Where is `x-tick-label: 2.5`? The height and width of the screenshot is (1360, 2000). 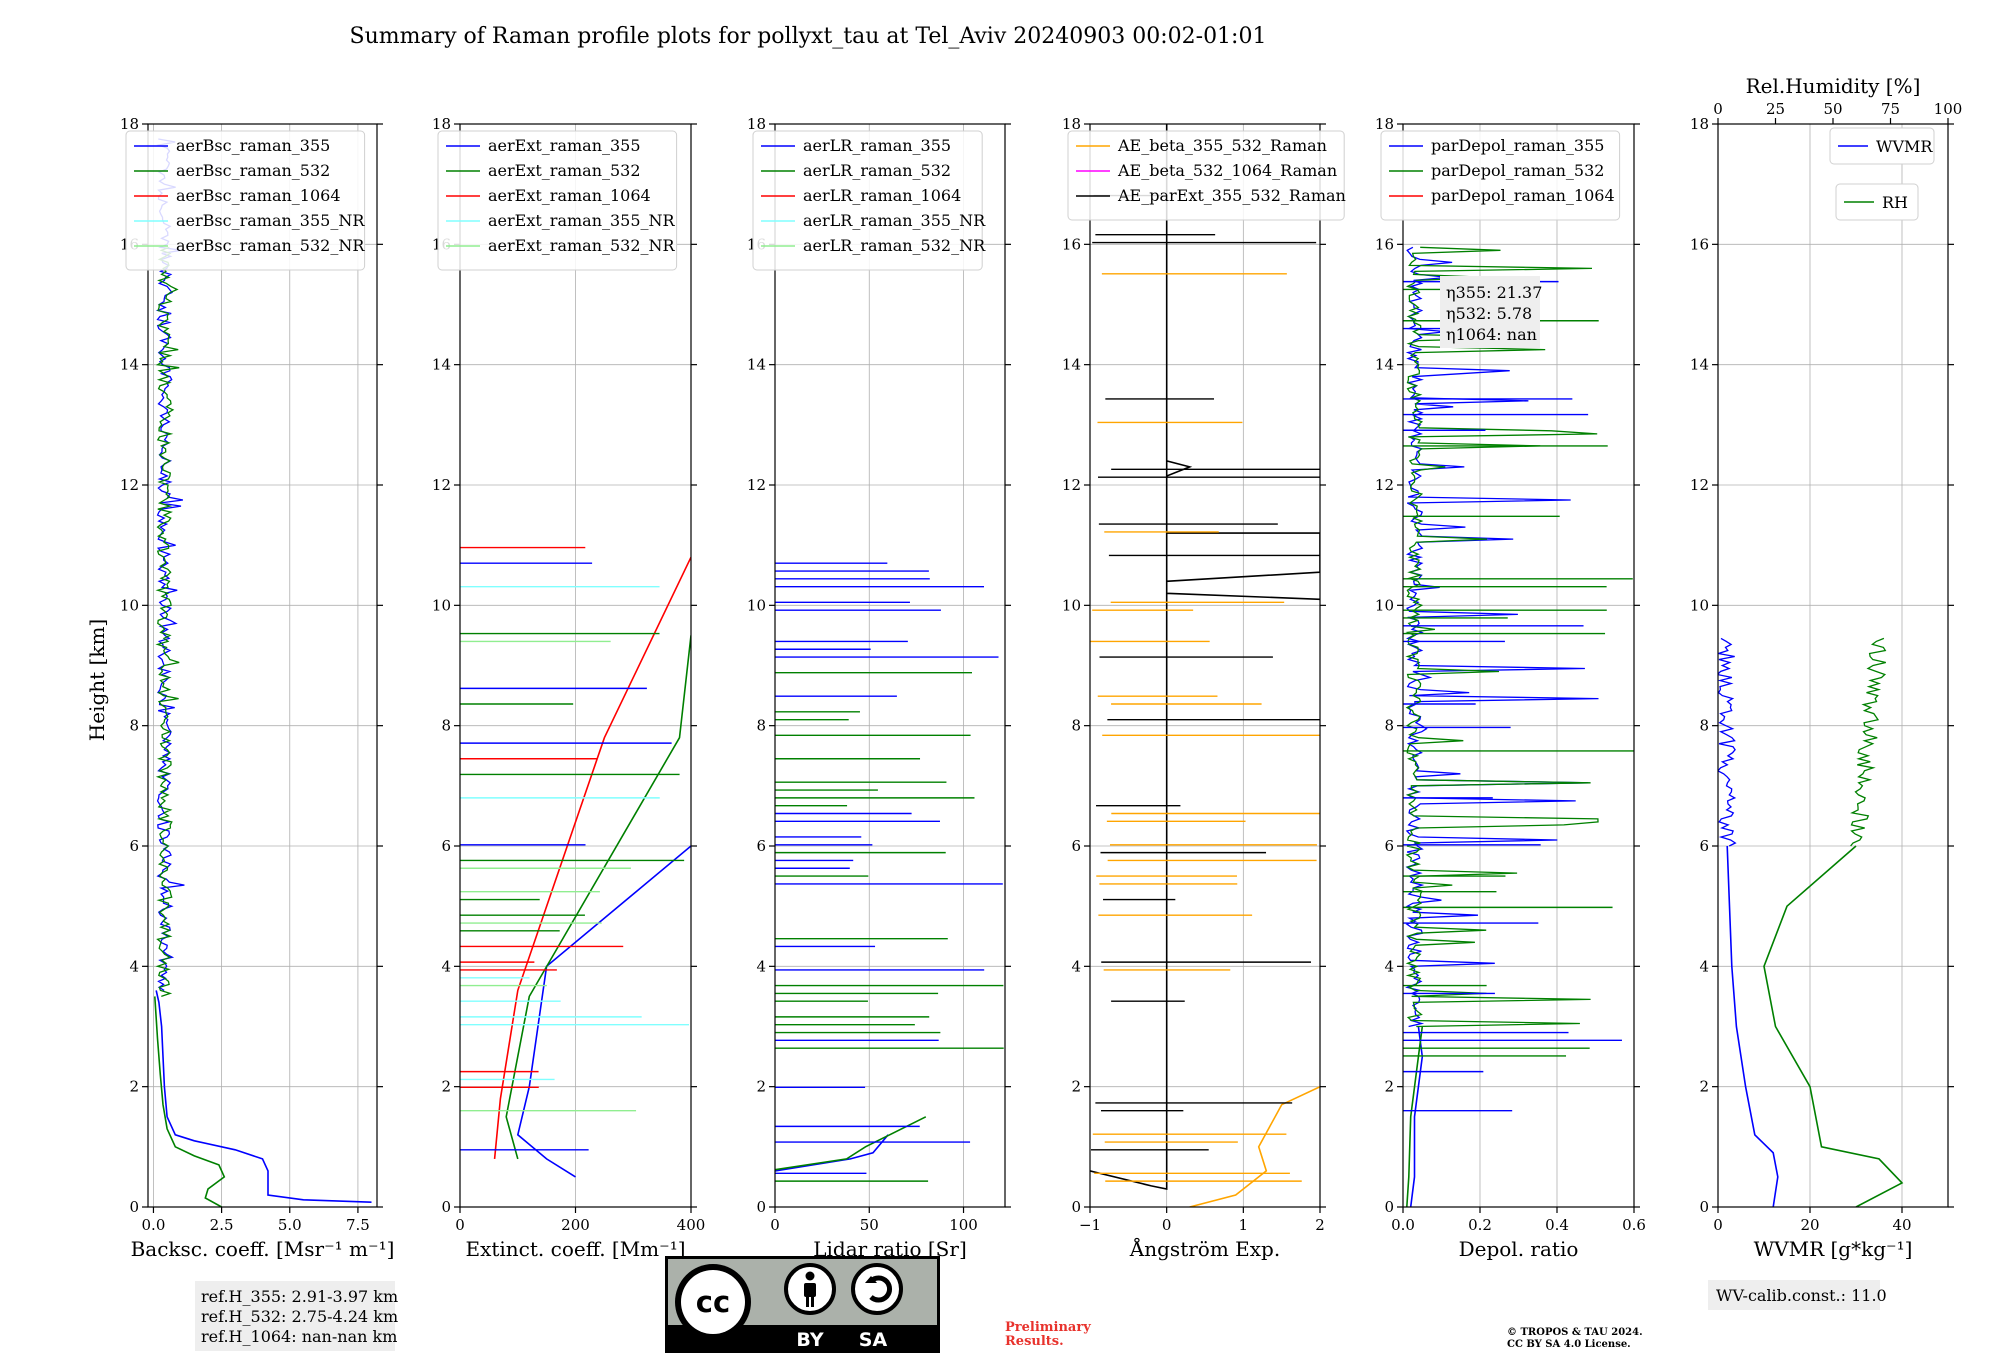 x-tick-label: 2.5 is located at coordinates (222, 1225).